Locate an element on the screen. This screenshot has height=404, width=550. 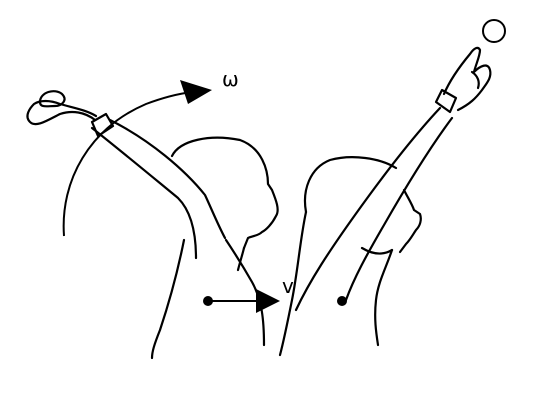
left-figure-arm-inner is located at coordinates (167, 179).